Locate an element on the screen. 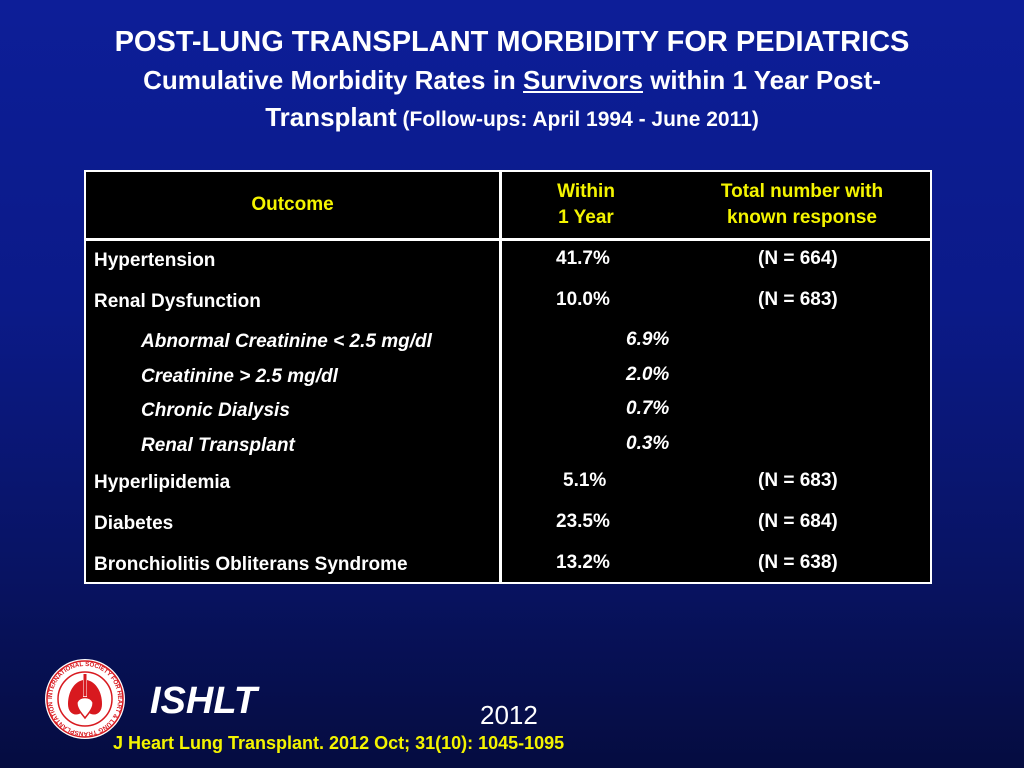 The image size is (1024, 768). row-n: (N = 638) is located at coordinates (798, 562).